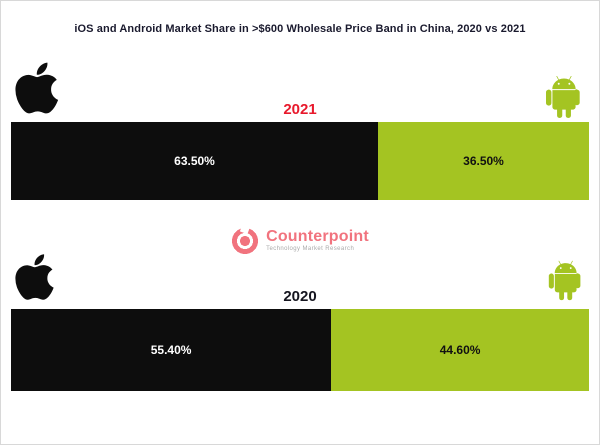 The width and height of the screenshot is (600, 445). I want to click on ios-share-label-2021: 63.50%, so click(194, 161).